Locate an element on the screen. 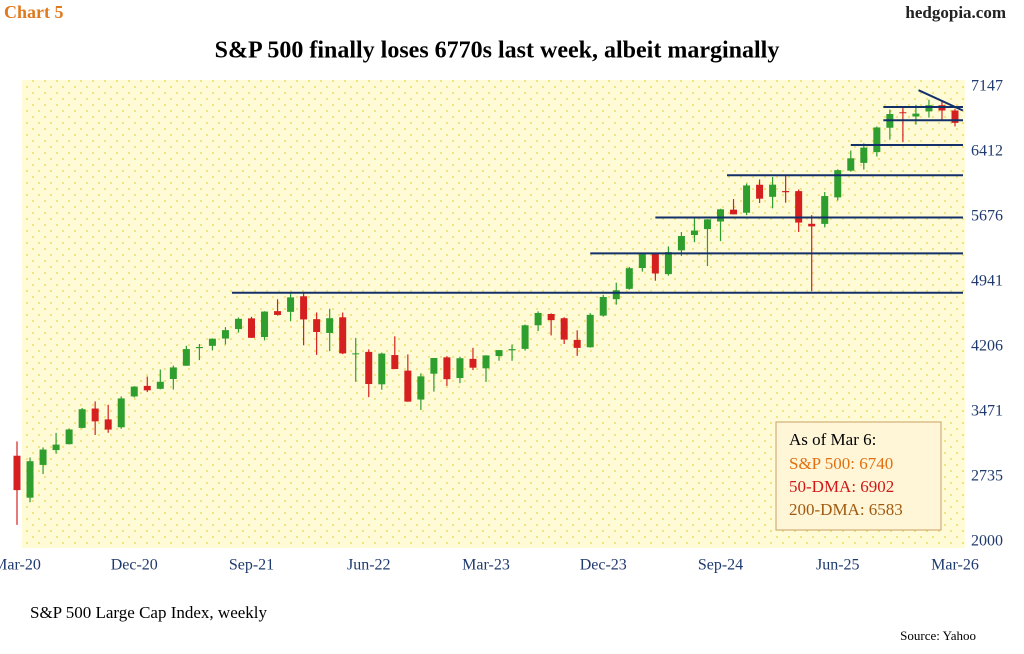 The image size is (1024, 654). info-box is located at coordinates (858, 476).